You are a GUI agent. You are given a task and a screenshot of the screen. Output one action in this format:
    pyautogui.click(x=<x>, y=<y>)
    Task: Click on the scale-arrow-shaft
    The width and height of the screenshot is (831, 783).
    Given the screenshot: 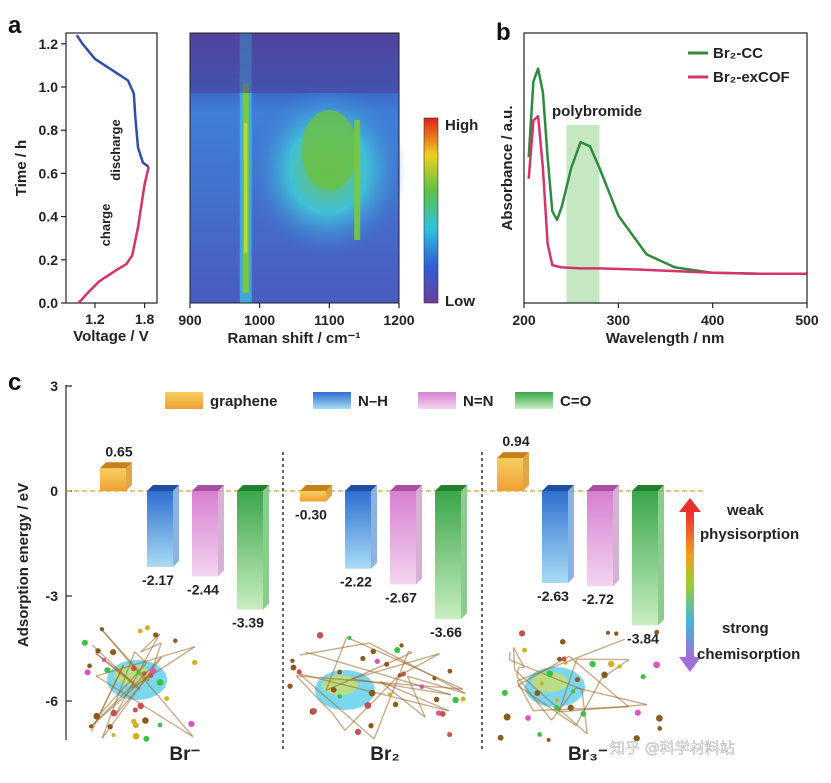 What is the action you would take?
    pyautogui.click(x=690, y=584)
    